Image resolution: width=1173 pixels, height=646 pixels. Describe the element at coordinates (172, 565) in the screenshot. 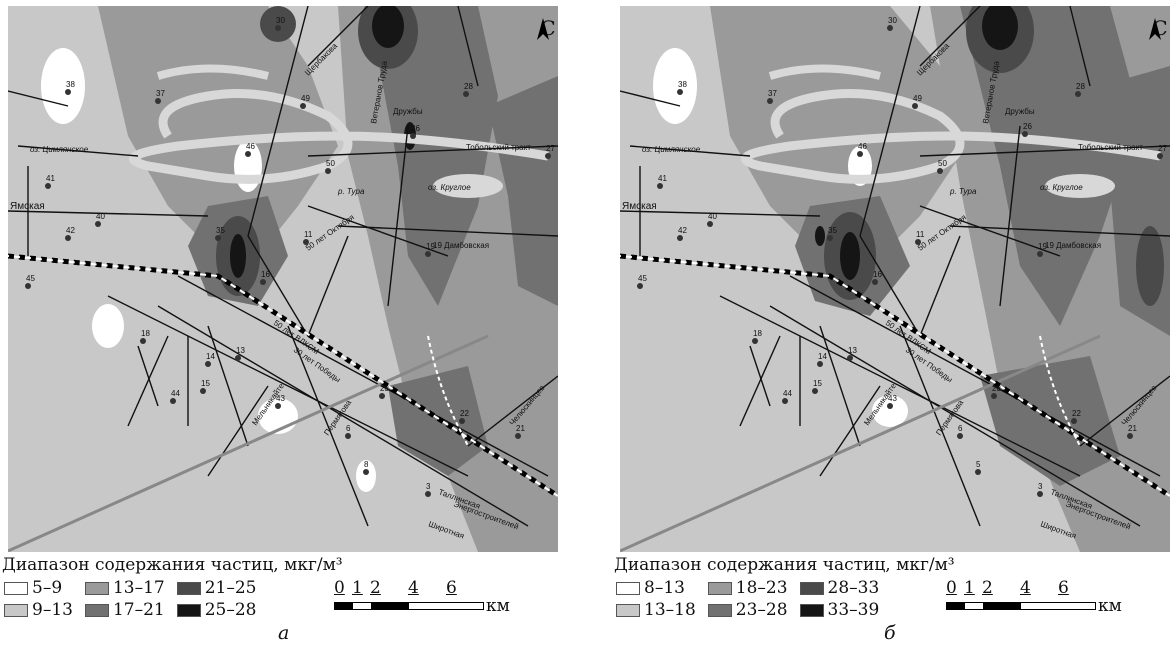

I see `legend-title-a: Диапазон содержания частиц, мкг/м³` at that location.